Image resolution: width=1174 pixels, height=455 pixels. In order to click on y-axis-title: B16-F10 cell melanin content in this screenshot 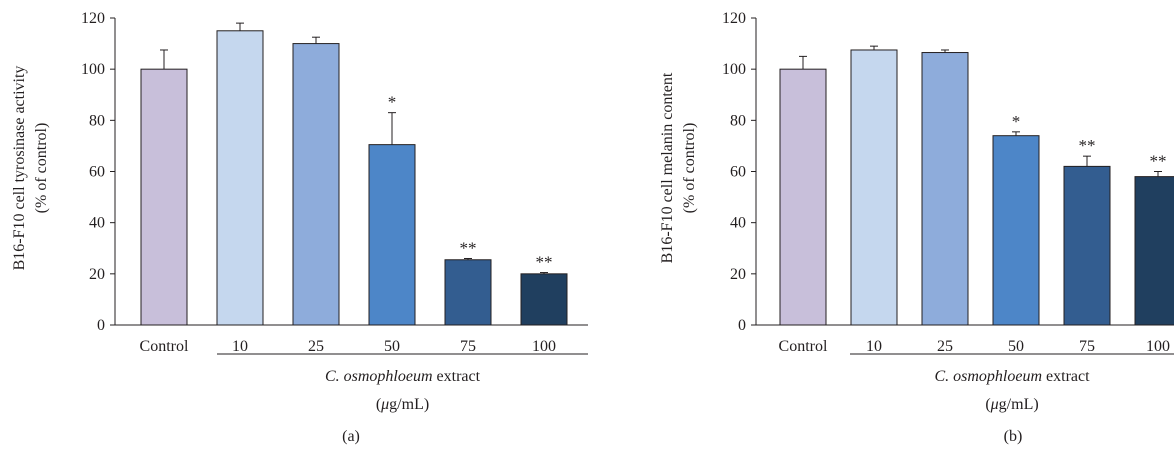, I will do `click(667, 167)`.